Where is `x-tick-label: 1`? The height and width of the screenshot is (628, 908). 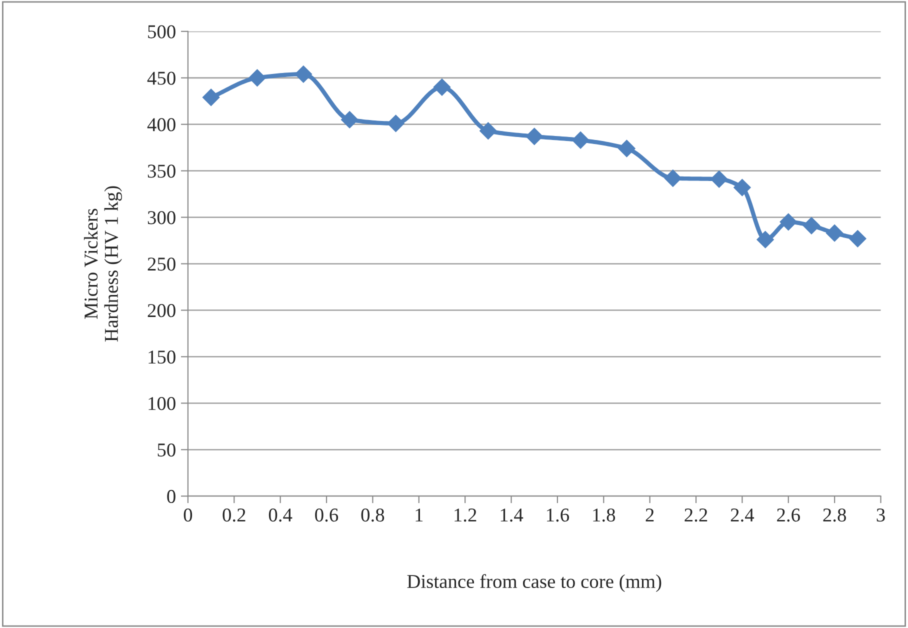
x-tick-label: 1 is located at coordinates (419, 515).